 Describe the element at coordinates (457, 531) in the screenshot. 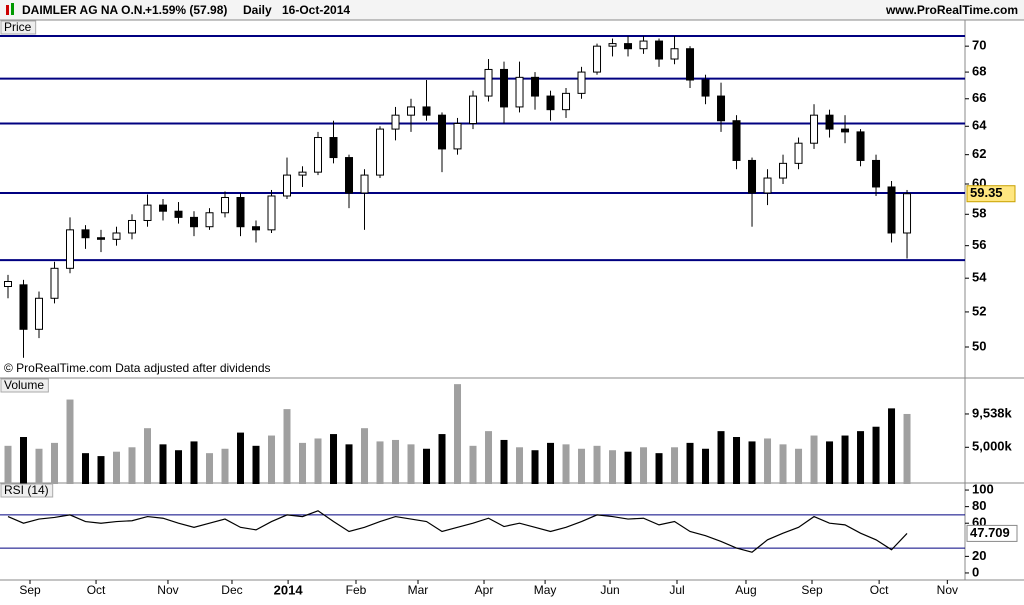

I see `rsi-line` at that location.